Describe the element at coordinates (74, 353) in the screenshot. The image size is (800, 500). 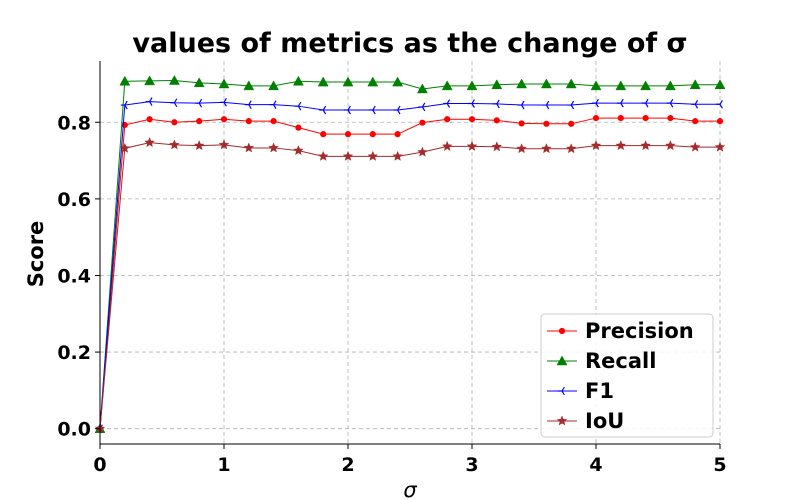
I see `y-tick-label: 0.2` at that location.